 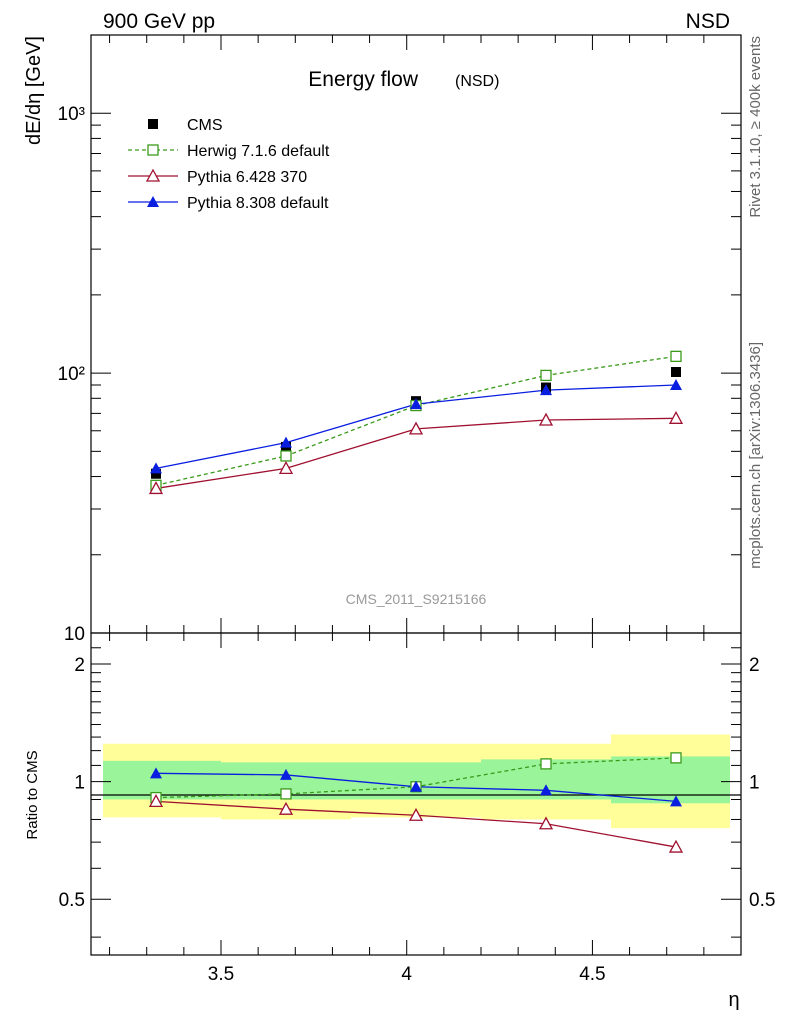 What do you see at coordinates (159, 21) in the screenshot?
I see `header-left: 900 GeV pp` at bounding box center [159, 21].